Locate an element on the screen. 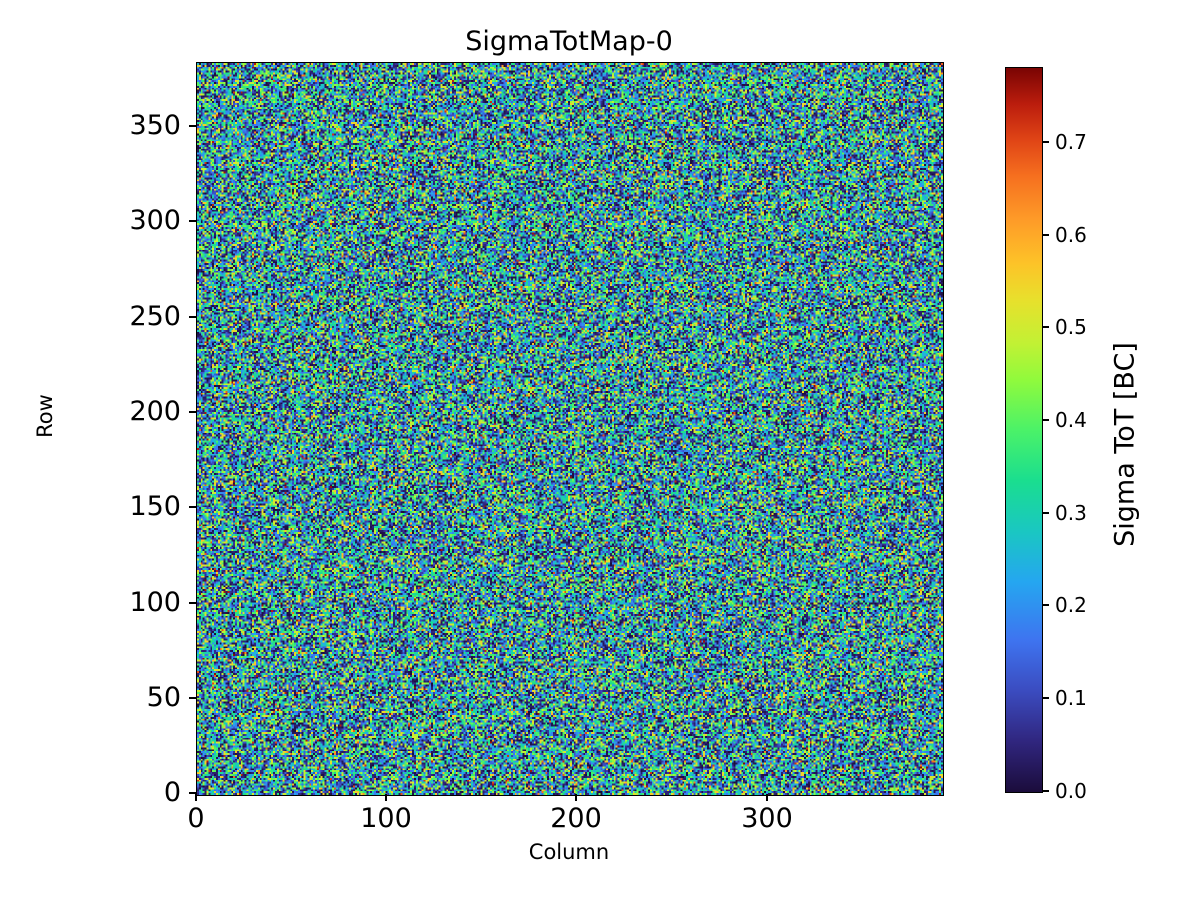 The image size is (1200, 900). colorbar is located at coordinates (1024, 430).